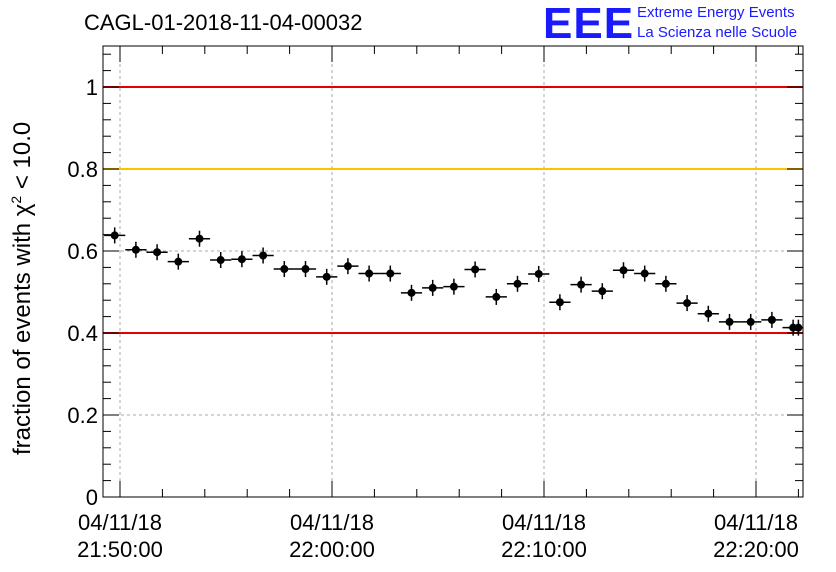 The width and height of the screenshot is (836, 572). Describe the element at coordinates (22, 335) in the screenshot. I see `y-axis-label-prefix: fraction of events with` at that location.